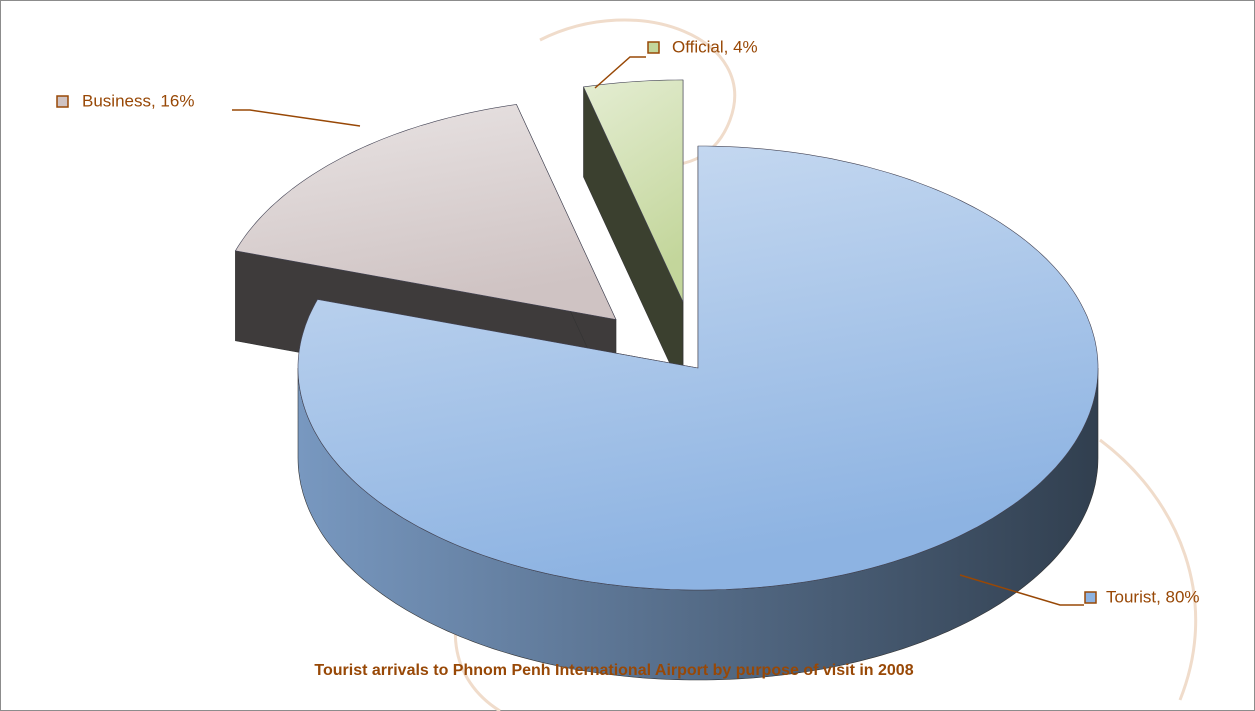  Describe the element at coordinates (715, 46) in the screenshot. I see `data-label: Official, 4%` at that location.